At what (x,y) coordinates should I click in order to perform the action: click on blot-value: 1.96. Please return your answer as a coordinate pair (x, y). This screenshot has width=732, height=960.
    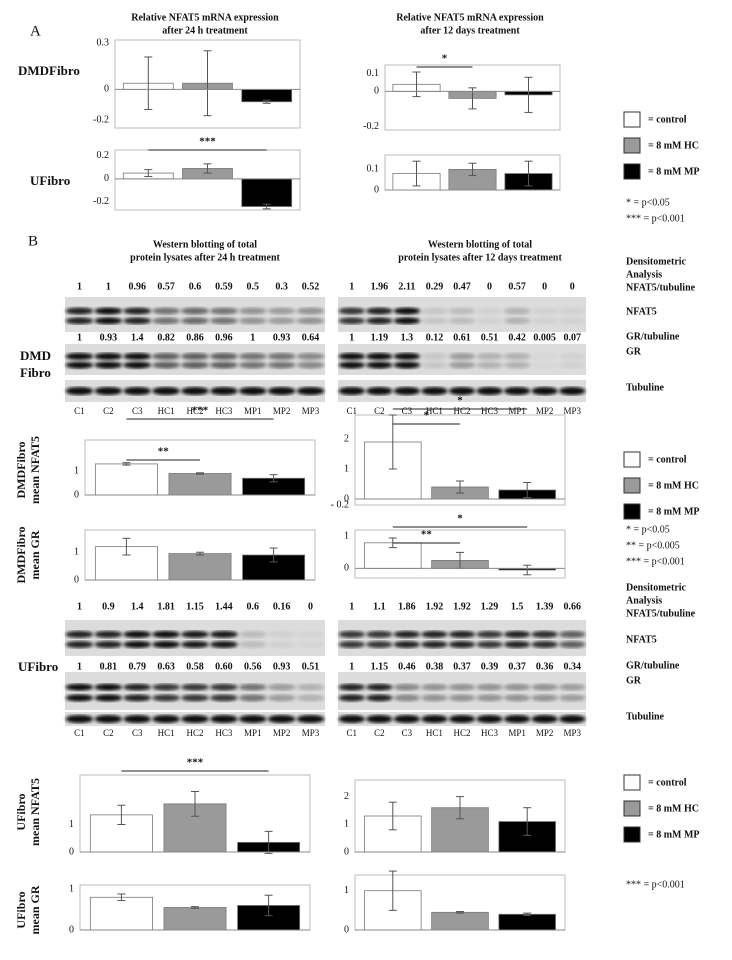
    Looking at the image, I should click on (380, 286).